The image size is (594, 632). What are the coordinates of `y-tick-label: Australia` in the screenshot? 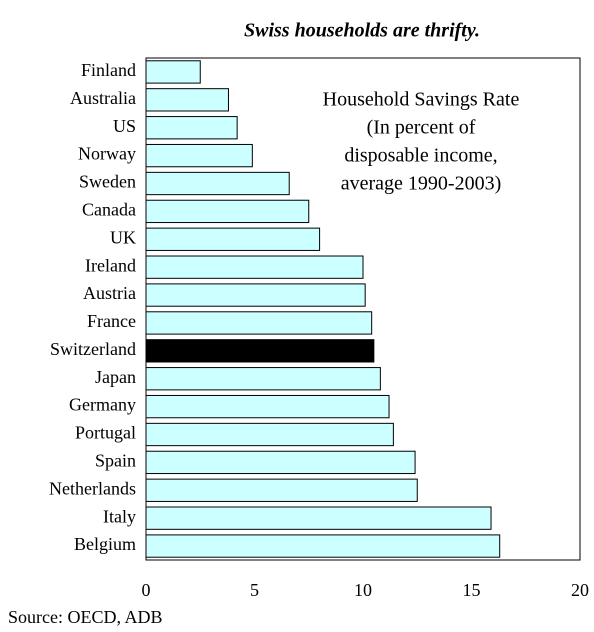 It's located at (103, 98).